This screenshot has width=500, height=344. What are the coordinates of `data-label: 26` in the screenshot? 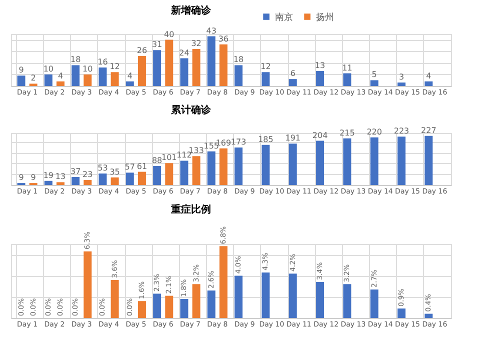 It's located at (142, 50).